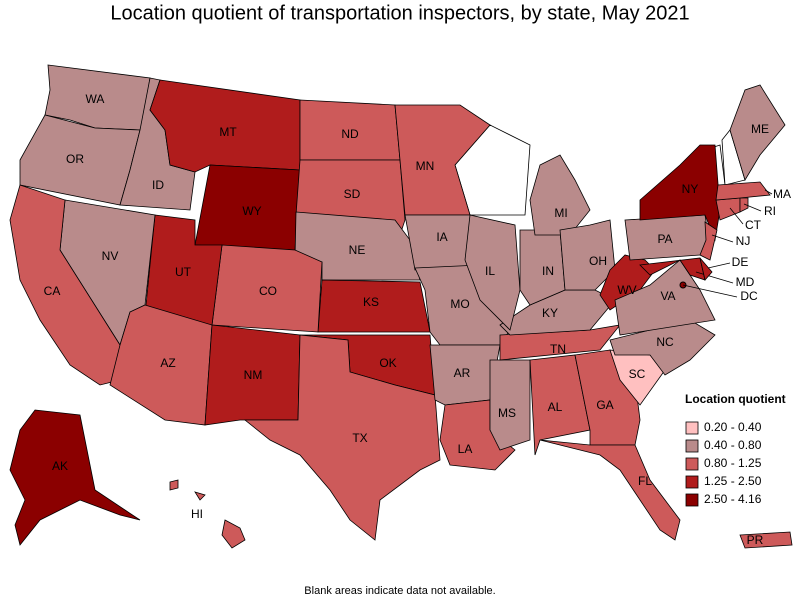 The height and width of the screenshot is (600, 800). I want to click on state-label: IL, so click(490, 271).